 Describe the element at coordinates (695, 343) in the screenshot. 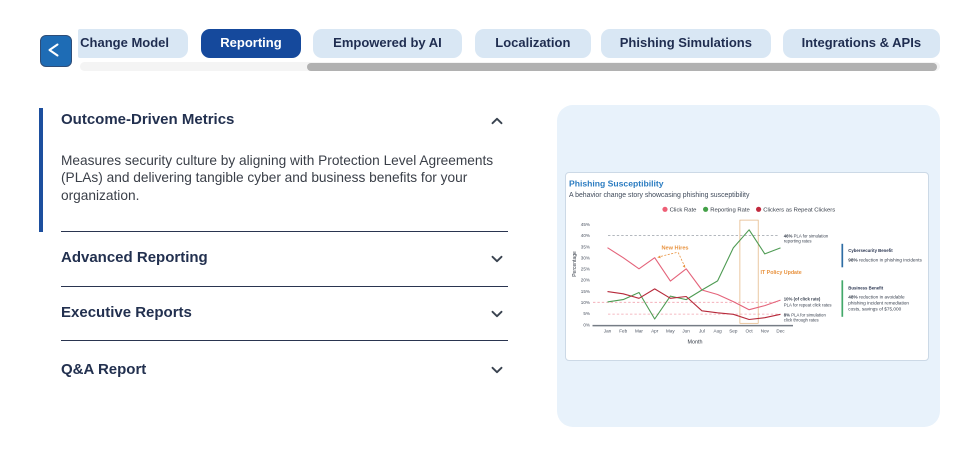

I see `svg-text: Month` at that location.